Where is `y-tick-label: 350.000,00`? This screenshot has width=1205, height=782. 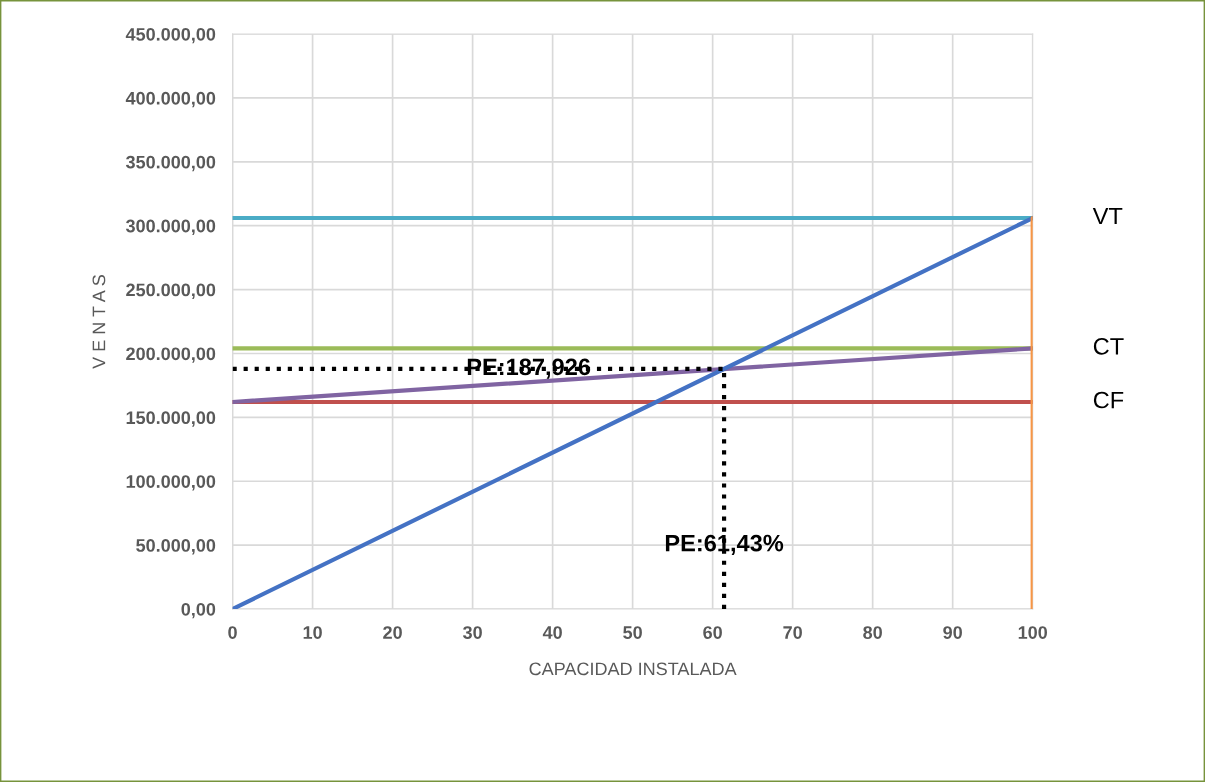 y-tick-label: 350.000,00 is located at coordinates (170, 163).